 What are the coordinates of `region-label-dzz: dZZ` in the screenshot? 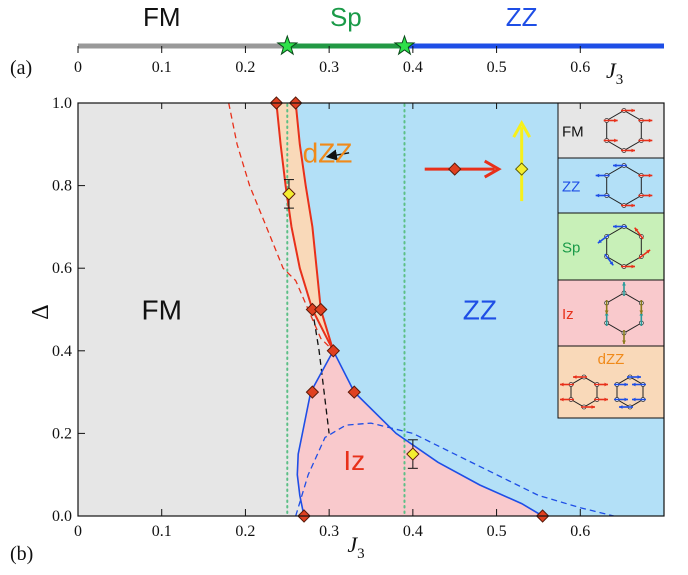 It's located at (328, 153).